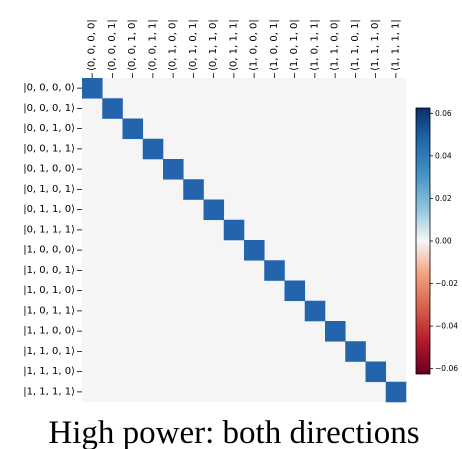 Image resolution: width=462 pixels, height=449 pixels. Describe the element at coordinates (49, 88) in the screenshot. I see `row-tick-label-0: |0, 0, 0, 0⟩` at that location.